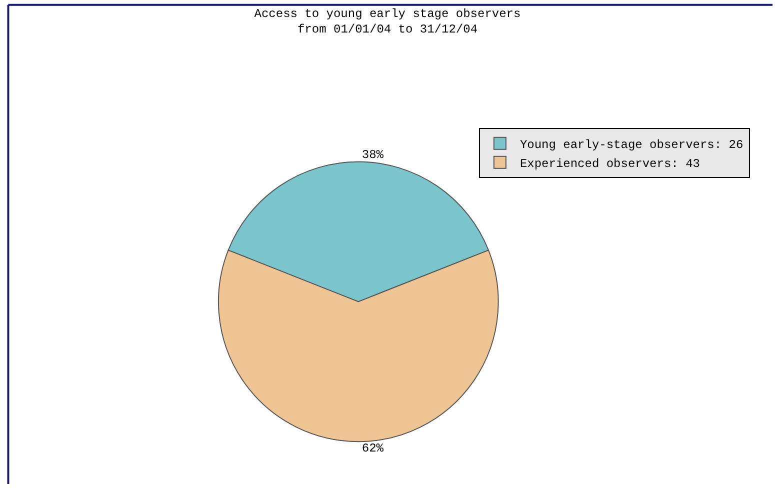  Describe the element at coordinates (610, 164) in the screenshot. I see `legend-label: Experienced observers: 43` at that location.